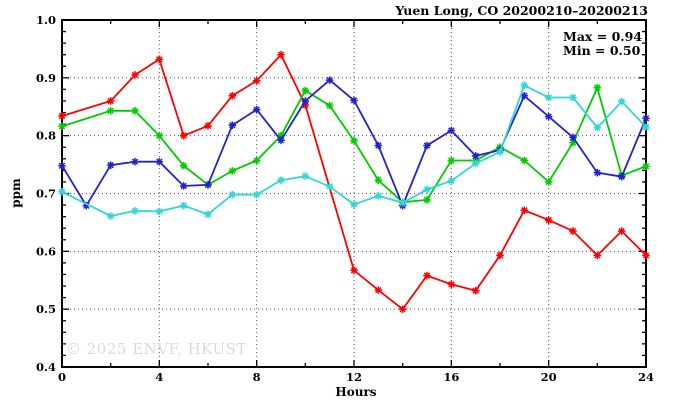 Image resolution: width=674 pixels, height=409 pixels. Describe the element at coordinates (521, 10) in the screenshot. I see `chart-title: Yuen Long, CO 20200210–20200213` at that location.